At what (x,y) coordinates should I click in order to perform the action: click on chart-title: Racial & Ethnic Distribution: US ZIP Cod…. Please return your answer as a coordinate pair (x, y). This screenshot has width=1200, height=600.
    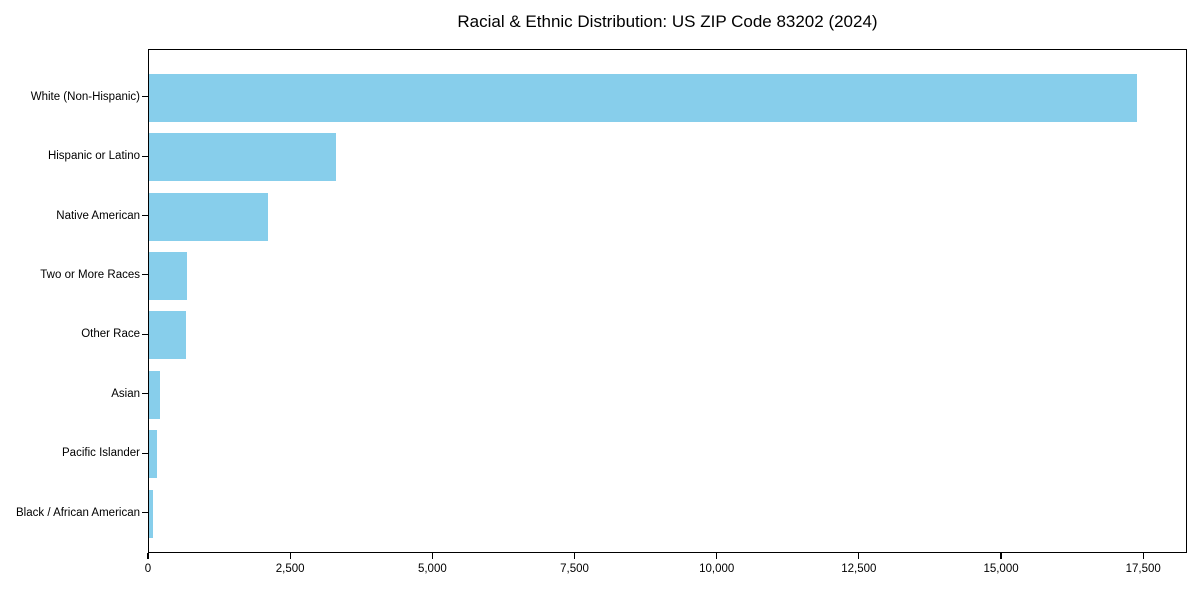
    Looking at the image, I should click on (667, 21).